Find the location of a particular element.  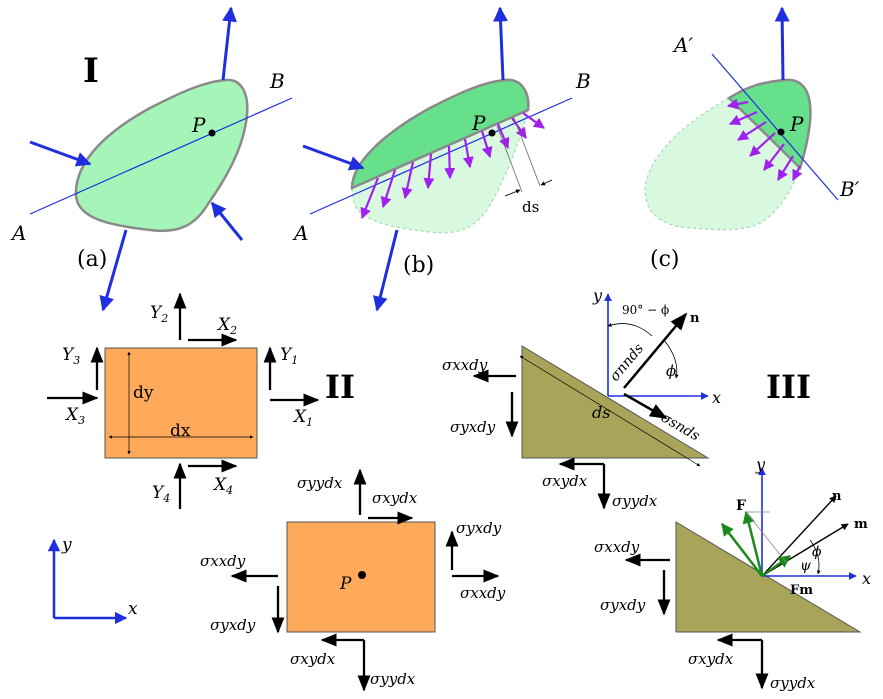

numeral-III: III is located at coordinates (788, 387).